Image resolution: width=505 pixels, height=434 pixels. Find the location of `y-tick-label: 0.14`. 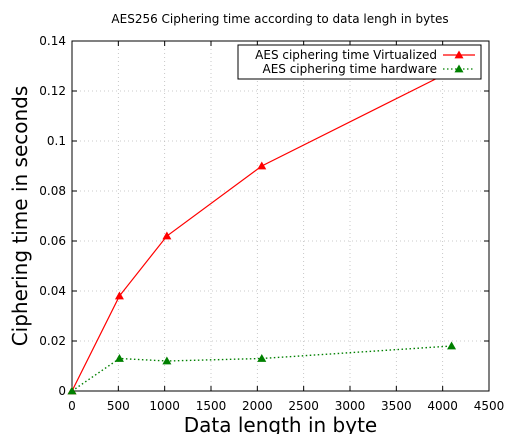

y-tick-label: 0.14 is located at coordinates (52, 41).